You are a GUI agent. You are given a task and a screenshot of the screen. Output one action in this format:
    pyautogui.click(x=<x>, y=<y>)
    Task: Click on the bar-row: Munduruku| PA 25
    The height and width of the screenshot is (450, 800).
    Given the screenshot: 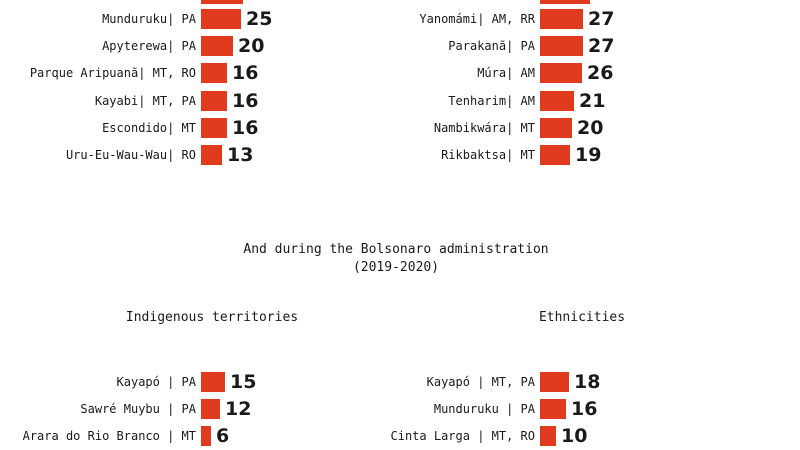 What is the action you would take?
    pyautogui.click(x=200, y=19)
    